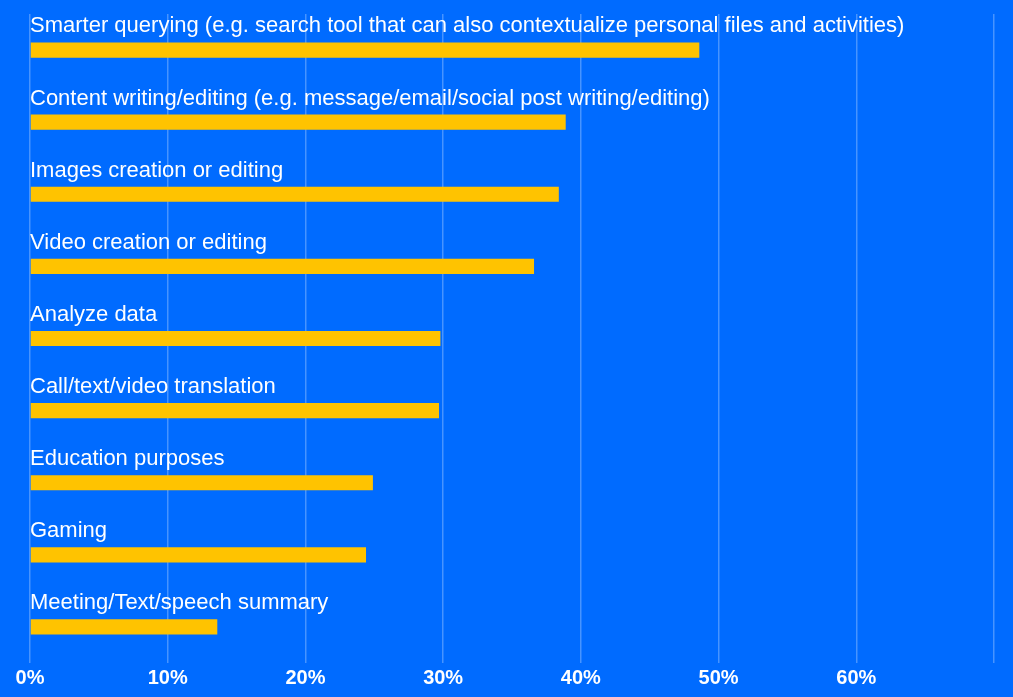  I want to click on y-tick-label: Smarter querying (e.g. search tool that can also contextualize personal files and activities), so click(467, 25).